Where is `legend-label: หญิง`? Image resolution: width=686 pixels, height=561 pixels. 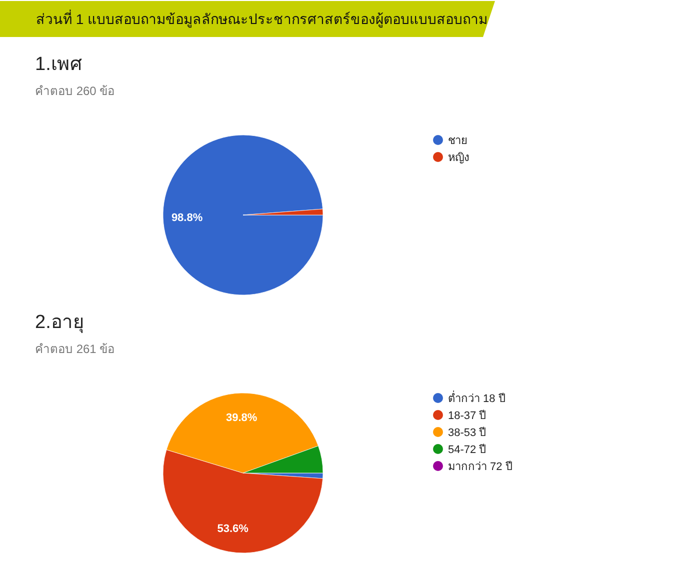
legend-label: หญิง is located at coordinates (458, 158).